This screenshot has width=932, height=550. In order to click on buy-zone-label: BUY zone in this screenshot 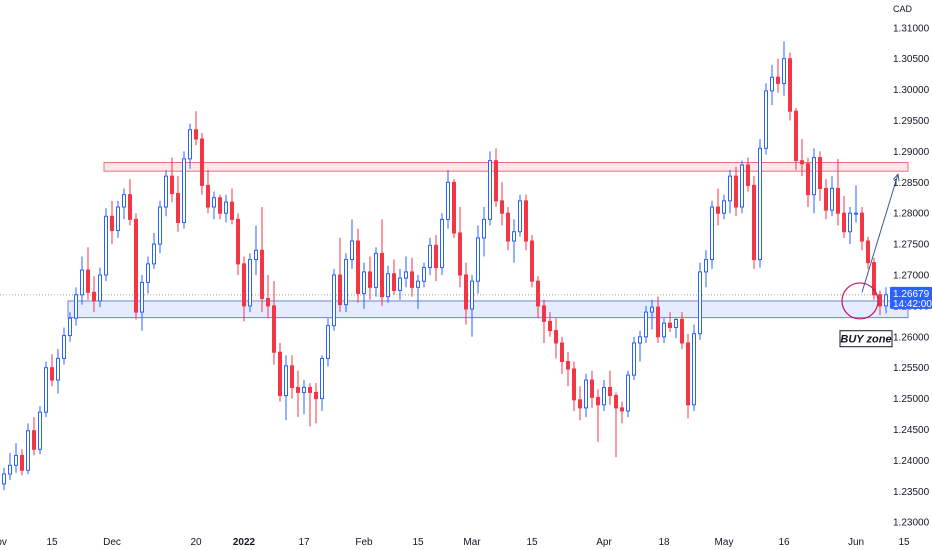, I will do `click(865, 340)`.